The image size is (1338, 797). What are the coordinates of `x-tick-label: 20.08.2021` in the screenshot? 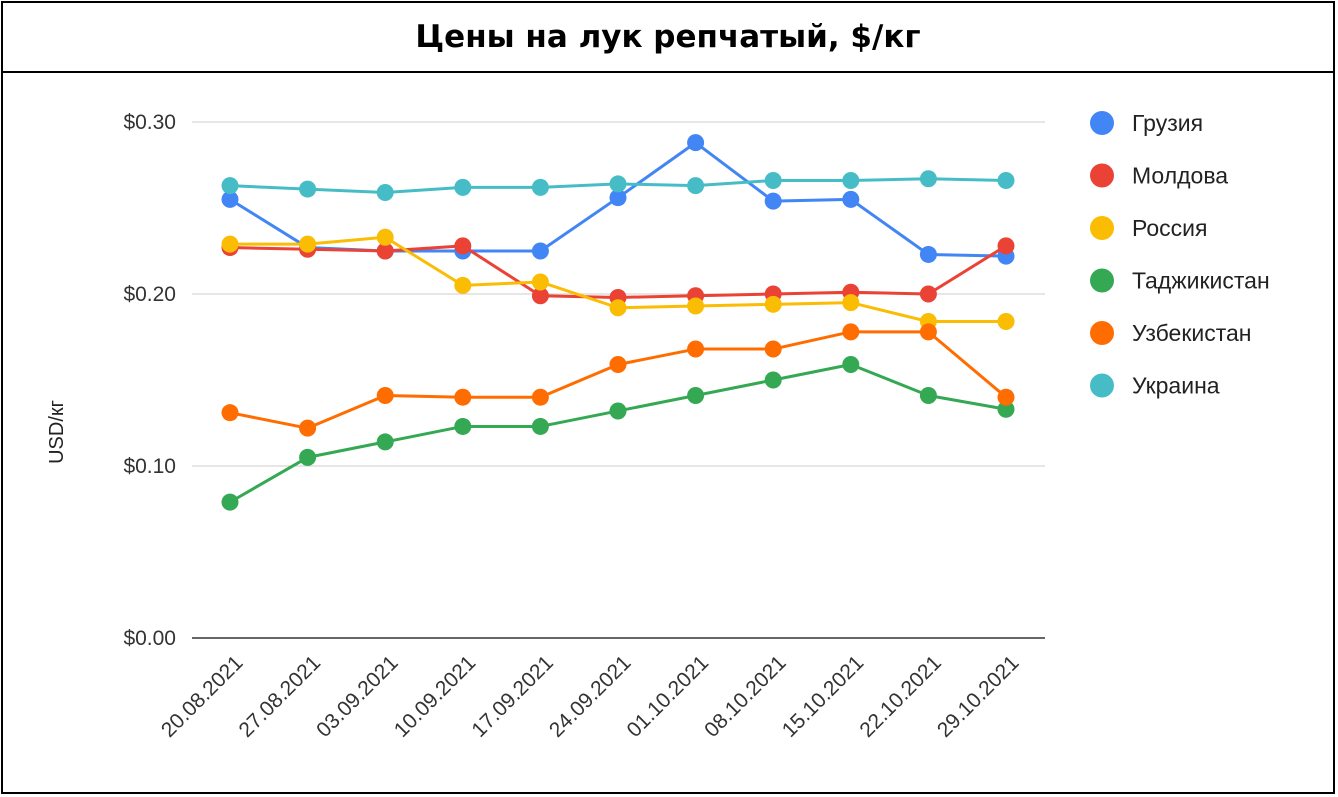 It's located at (202, 696).